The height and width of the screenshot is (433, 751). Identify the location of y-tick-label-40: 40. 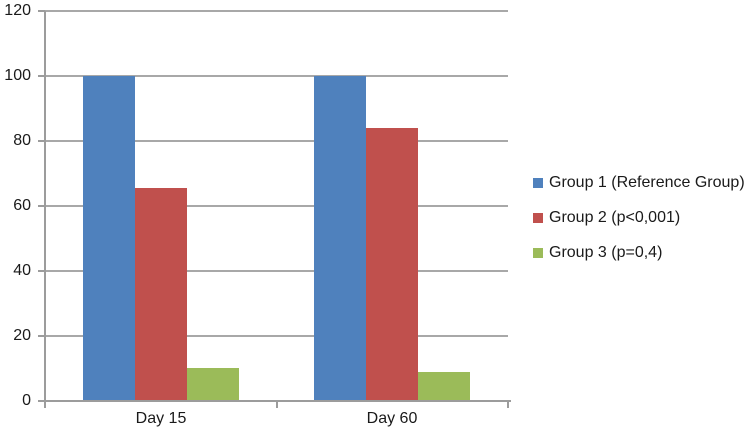
(22, 270).